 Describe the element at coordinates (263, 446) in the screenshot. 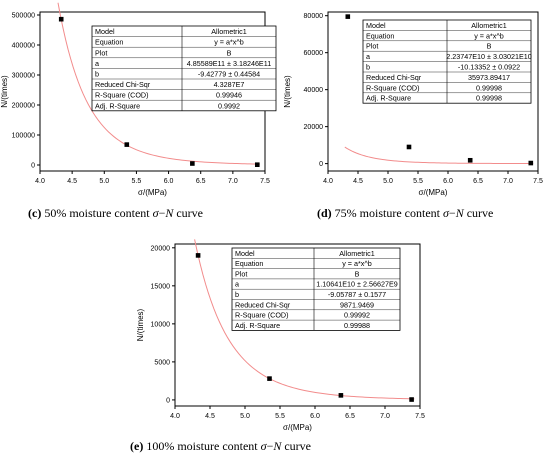

I see `caption-e-sigma: σ` at that location.